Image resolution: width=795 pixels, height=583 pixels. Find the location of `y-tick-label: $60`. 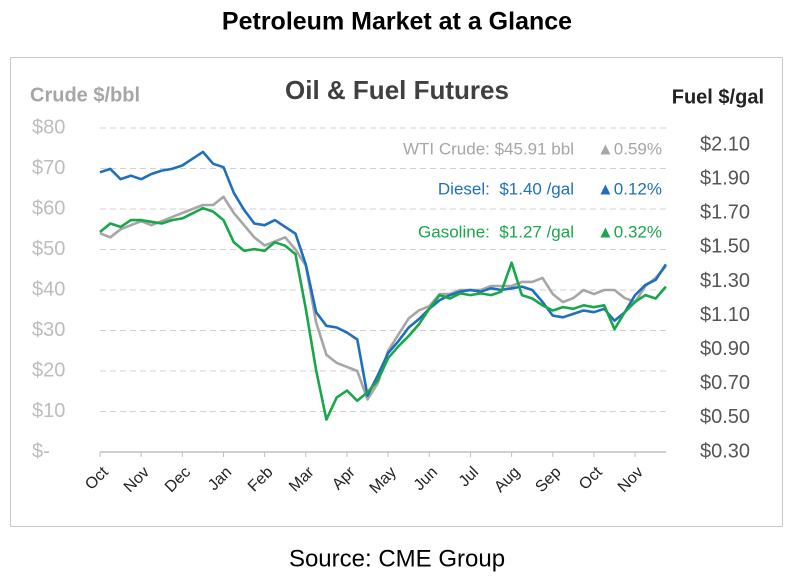

y-tick-label: $60 is located at coordinates (48, 208).